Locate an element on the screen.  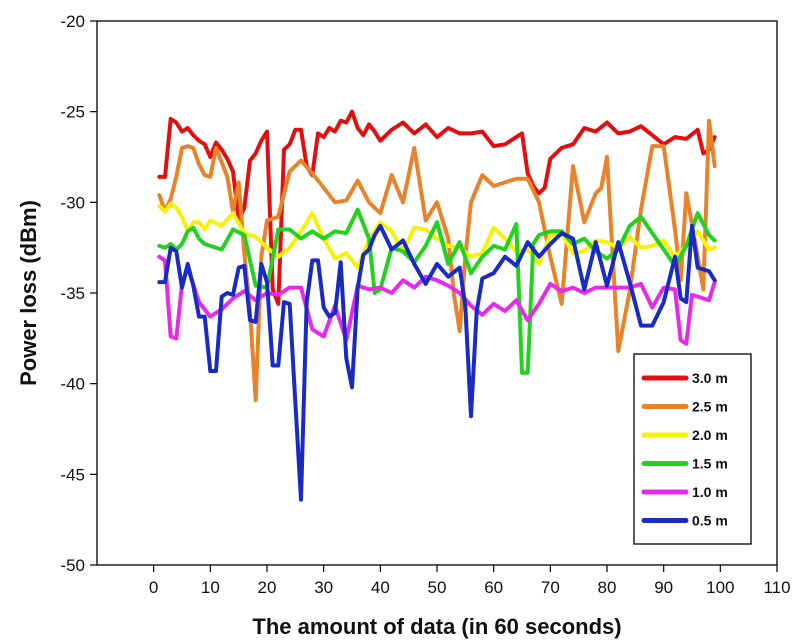
legend-label: 2.5 m is located at coordinates (710, 407).